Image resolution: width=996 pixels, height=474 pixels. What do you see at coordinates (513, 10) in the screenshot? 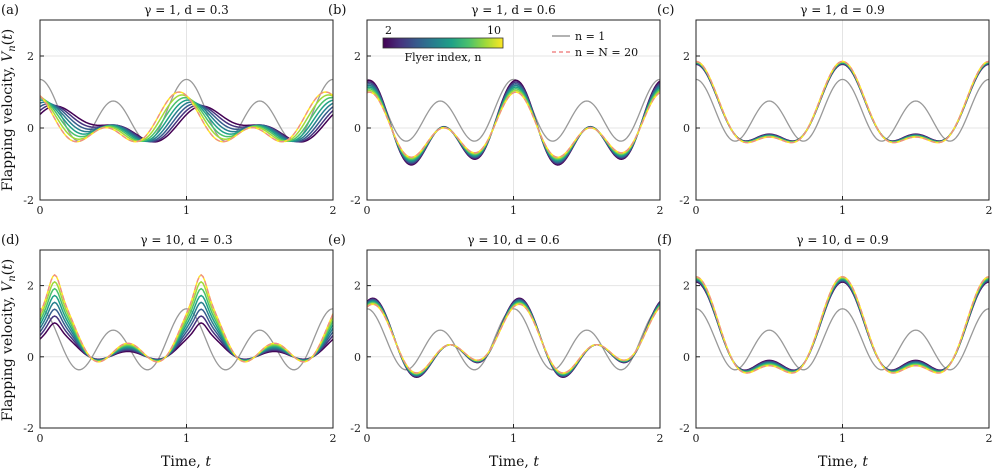
I see `panel-title: γ = 1, d = 0.6` at bounding box center [513, 10].